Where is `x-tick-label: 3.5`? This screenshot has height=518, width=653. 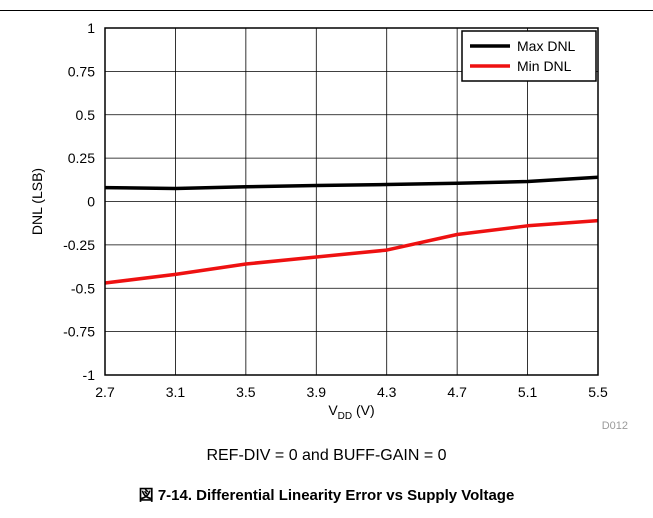
x-tick-label: 3.5 is located at coordinates (246, 392).